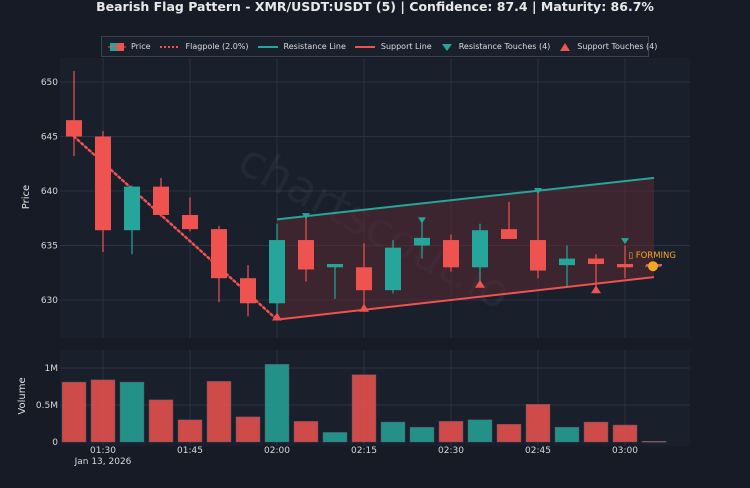 The width and height of the screenshot is (750, 488). Describe the element at coordinates (190, 451) in the screenshot. I see `time-tick-label: 01:45` at that location.